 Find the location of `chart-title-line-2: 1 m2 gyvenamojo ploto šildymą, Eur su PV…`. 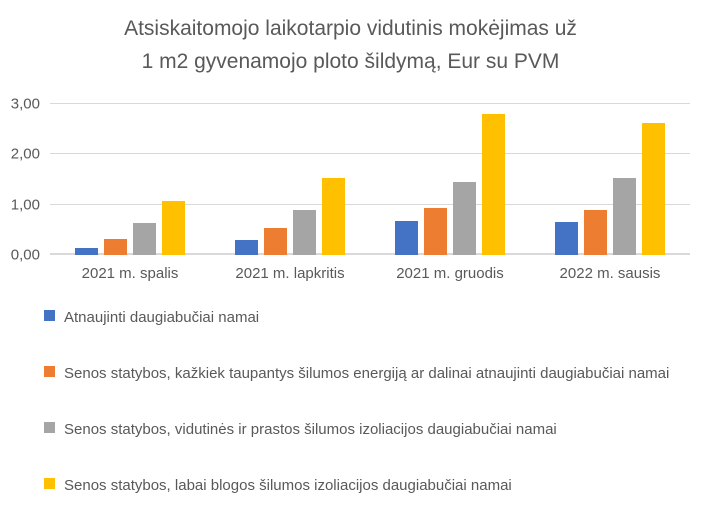

chart-title-line-2: 1 m2 gyvenamojo ploto šildymą, Eur su PV… is located at coordinates (350, 61).